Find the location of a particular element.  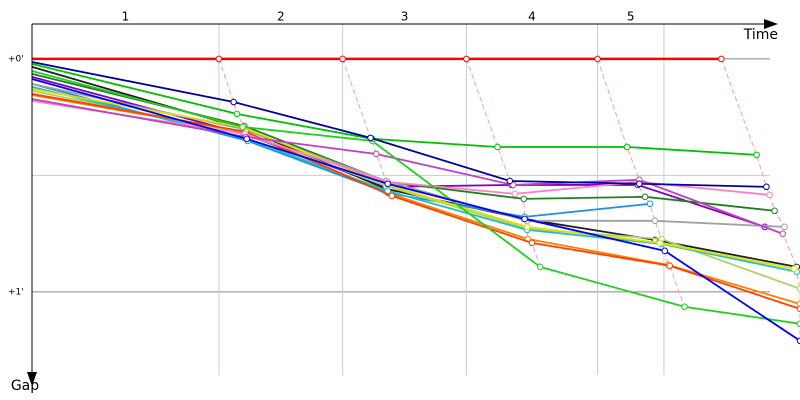

lap-label: 5 is located at coordinates (631, 17).